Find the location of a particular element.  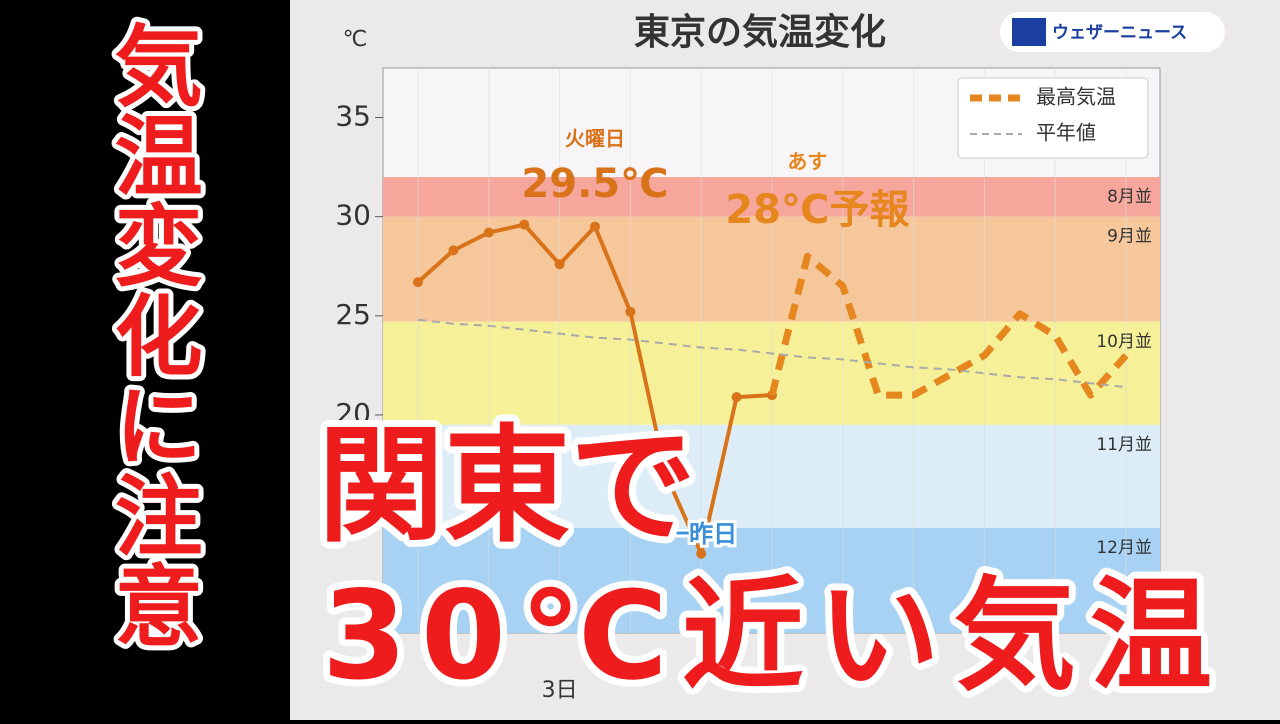

annotation: あす is located at coordinates (807, 162).